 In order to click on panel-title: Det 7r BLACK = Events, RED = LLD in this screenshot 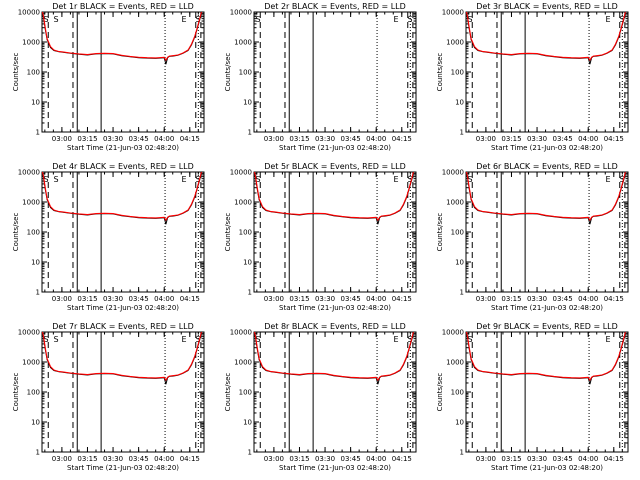, I will do `click(123, 326)`.